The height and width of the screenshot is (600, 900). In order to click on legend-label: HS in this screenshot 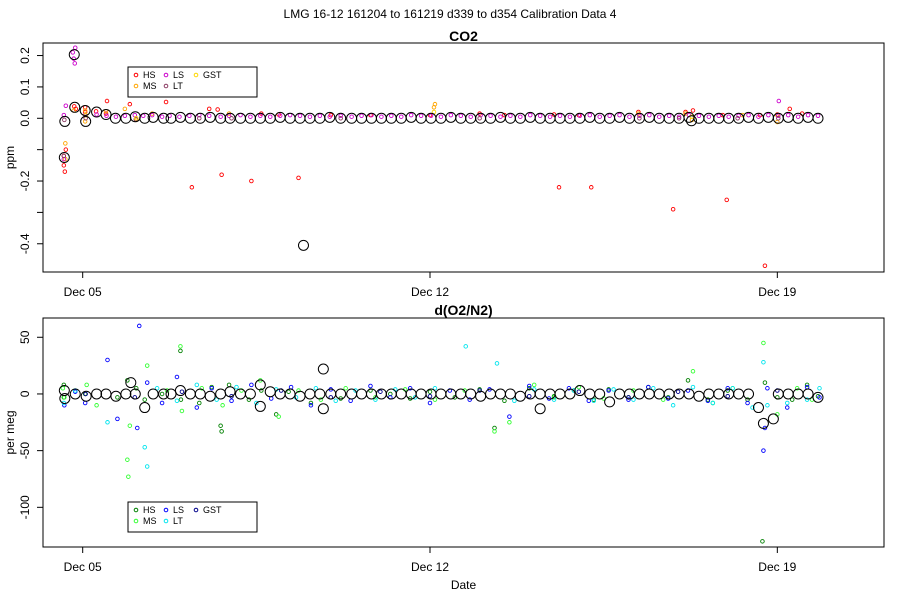, I will do `click(149, 510)`.